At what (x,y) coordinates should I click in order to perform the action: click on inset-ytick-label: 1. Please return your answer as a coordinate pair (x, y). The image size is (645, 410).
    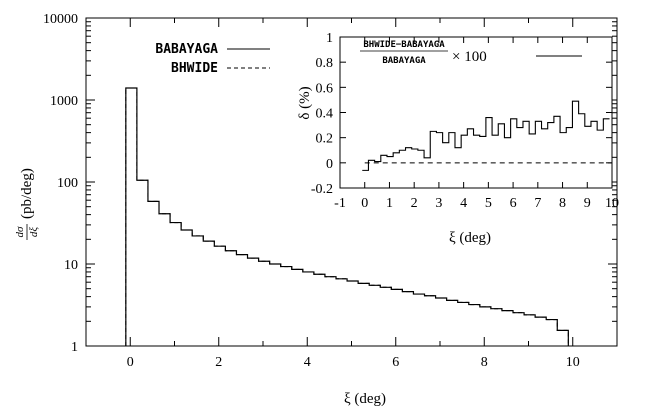
    Looking at the image, I should click on (329, 38).